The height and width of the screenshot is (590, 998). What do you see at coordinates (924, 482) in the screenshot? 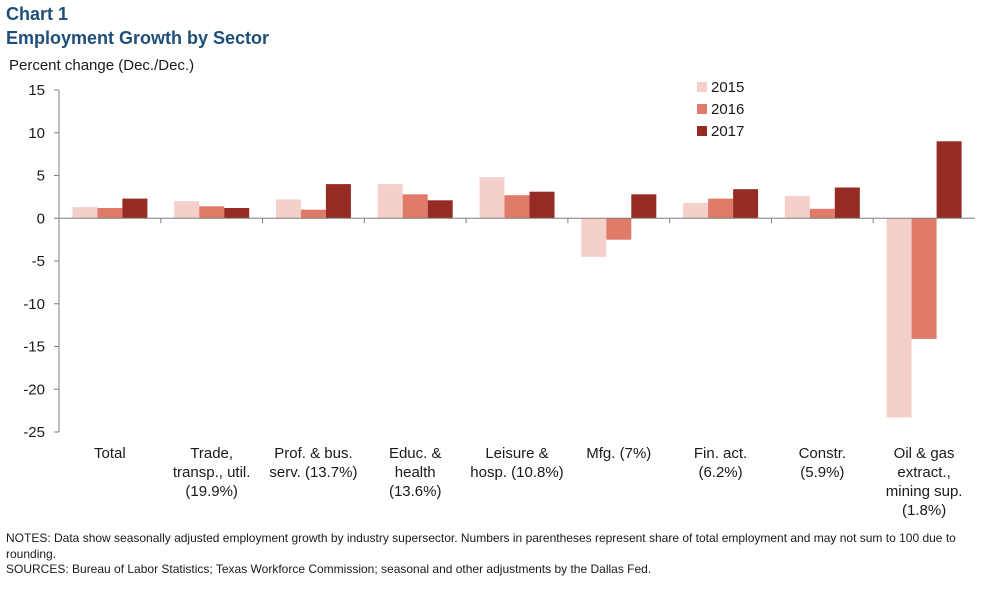
I see `x-category-label: Oil & gas extract., mining sup. (1.8%)` at bounding box center [924, 482].